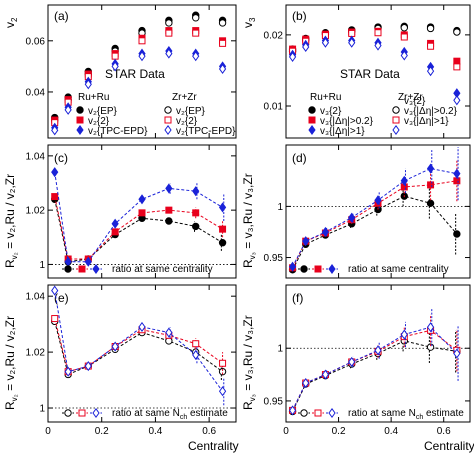 This screenshot has width=474, height=455. What do you see at coordinates (155, 431) in the screenshot?
I see `panel-e-xtick-label-2: 0.4` at bounding box center [155, 431].